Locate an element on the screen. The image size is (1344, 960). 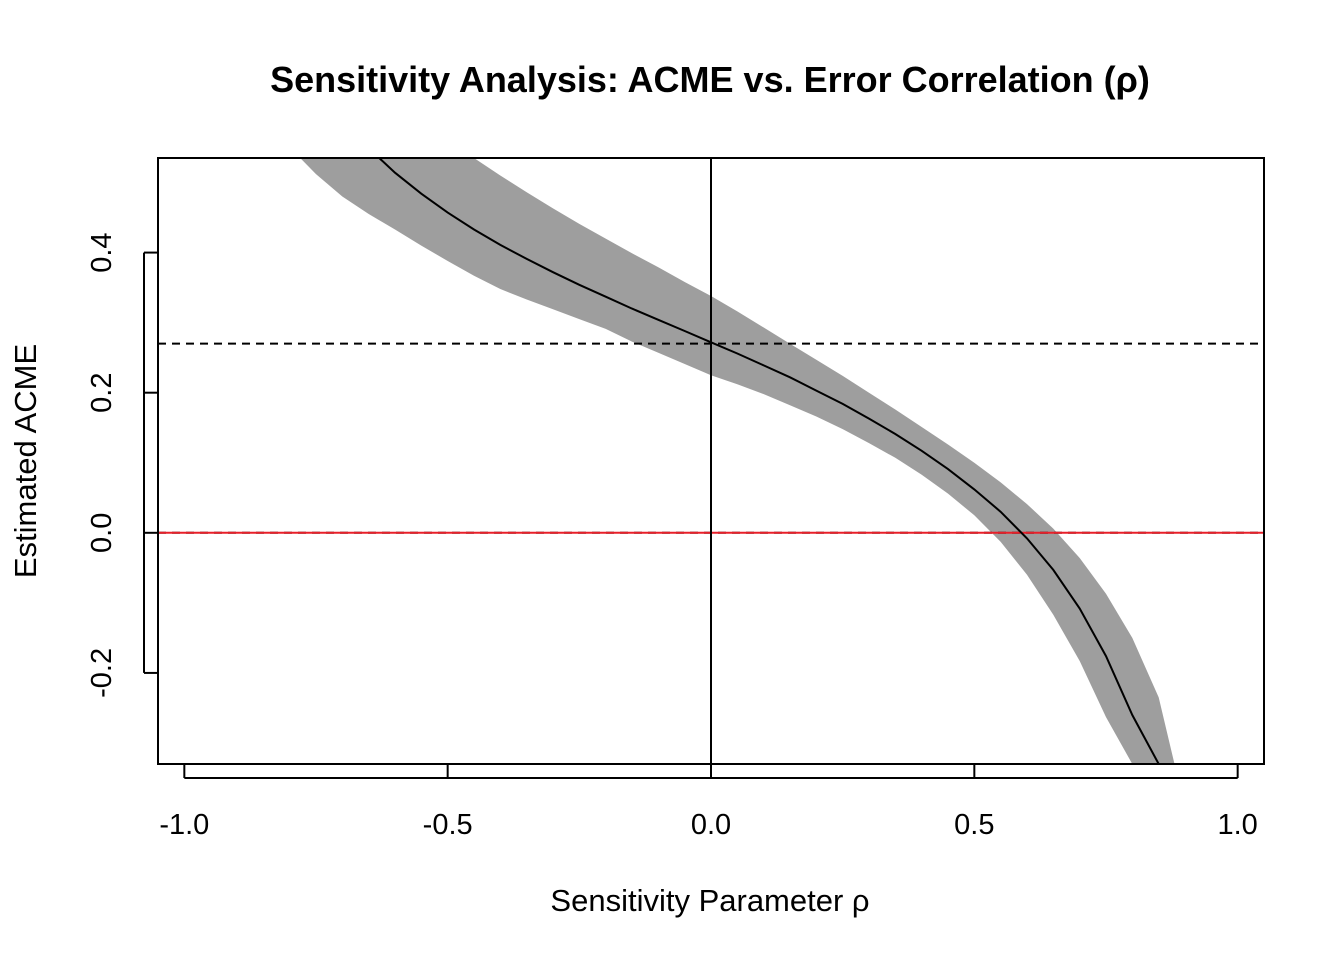
x-tick-label: -1.0 is located at coordinates (184, 825).